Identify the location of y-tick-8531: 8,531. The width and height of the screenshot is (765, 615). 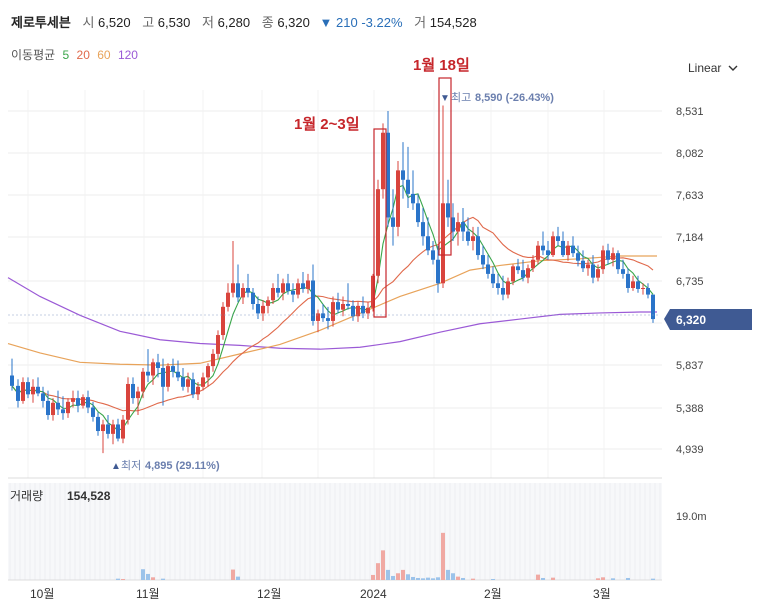
(690, 112).